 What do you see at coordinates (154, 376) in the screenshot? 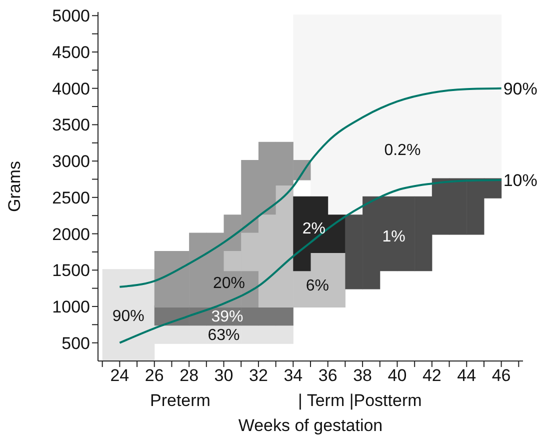
I see `x-tick-label: 26` at bounding box center [154, 376].